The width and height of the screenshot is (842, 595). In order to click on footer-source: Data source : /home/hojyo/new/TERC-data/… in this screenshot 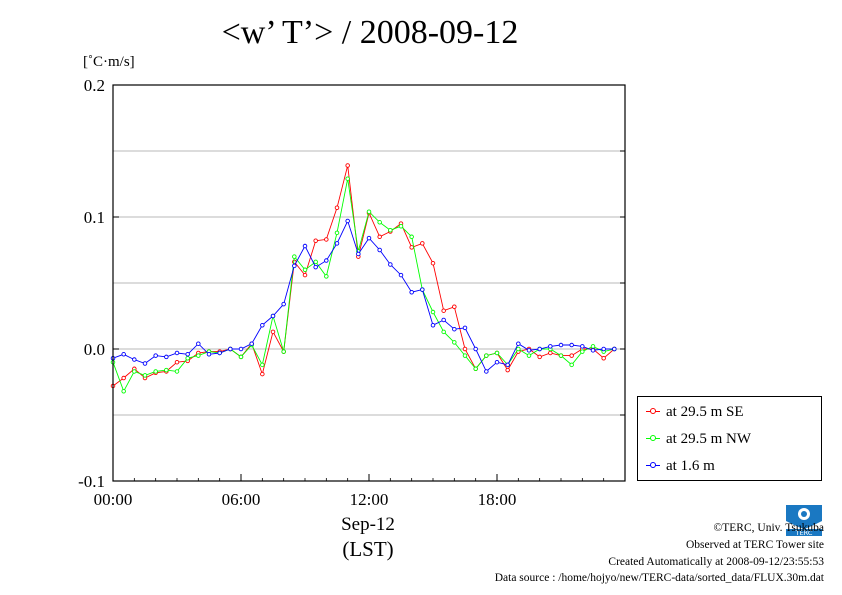, I will do `click(659, 578)`.